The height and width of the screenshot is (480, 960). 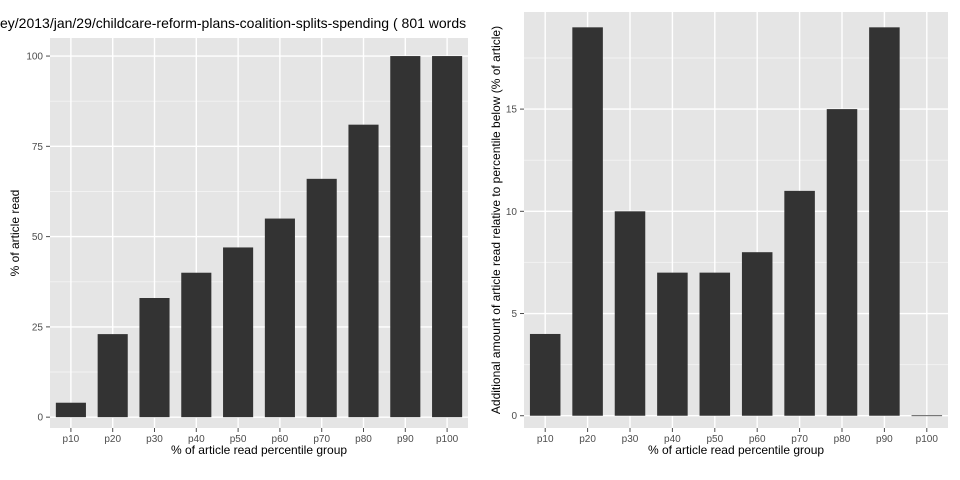 I want to click on y-tick-label: 10, so click(x=512, y=212).